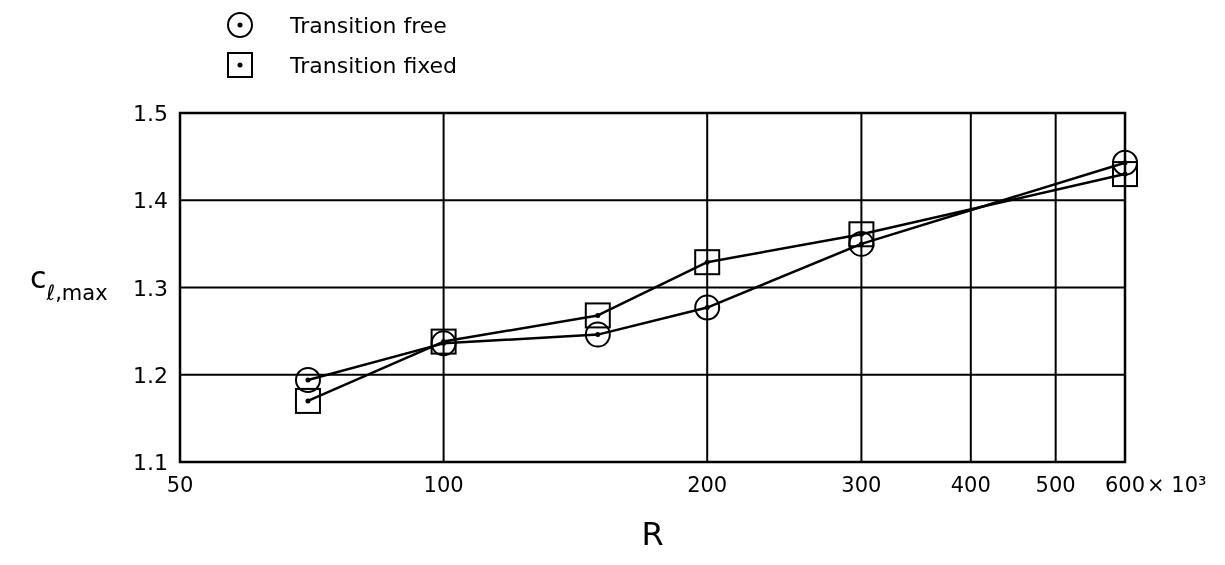 The image size is (1225, 565). Describe the element at coordinates (180, 485) in the screenshot. I see `x-tick-label: 50` at that location.